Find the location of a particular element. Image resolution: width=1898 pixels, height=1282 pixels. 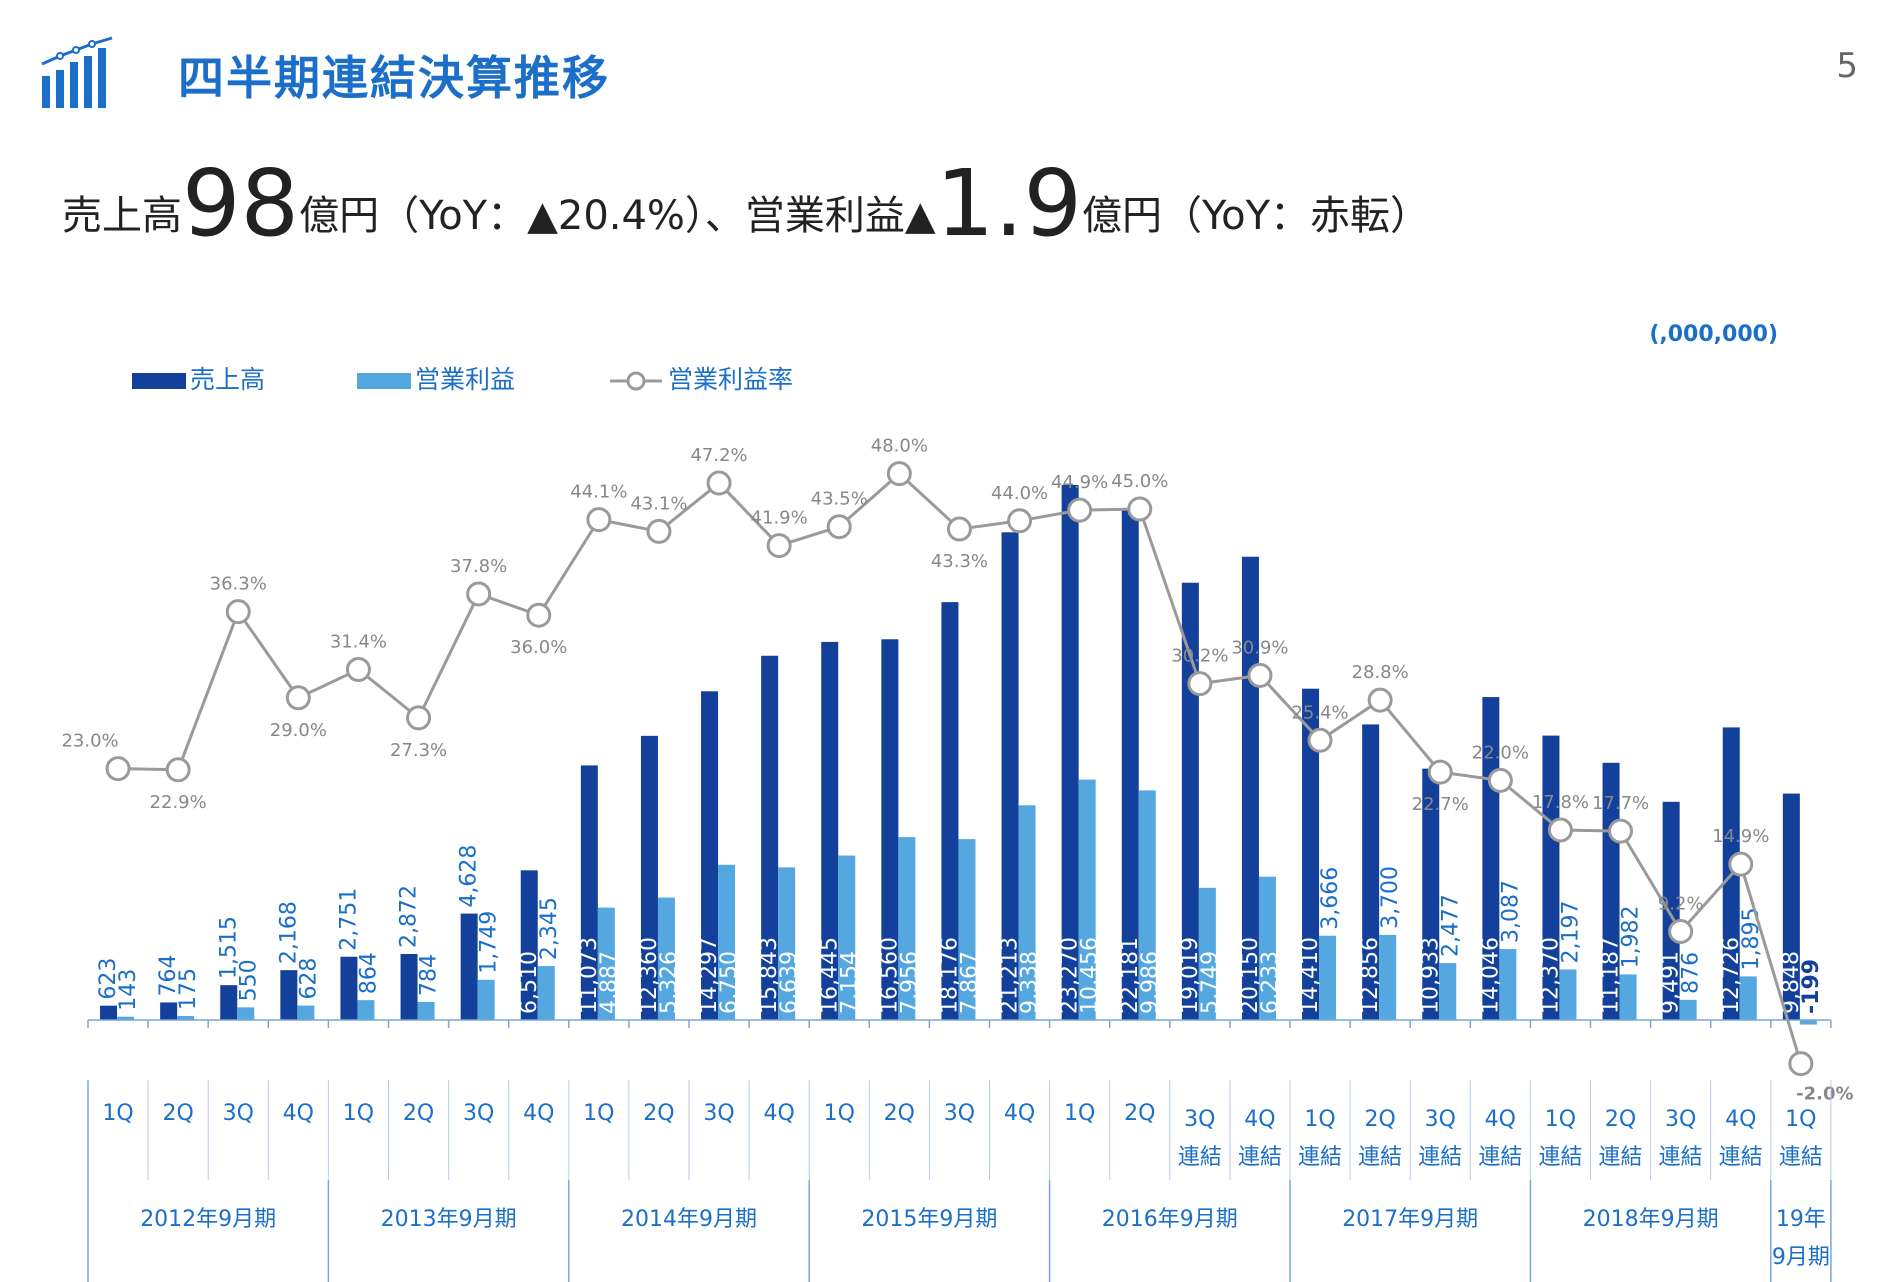

fiscal-year-label: 19年 is located at coordinates (1801, 1219).